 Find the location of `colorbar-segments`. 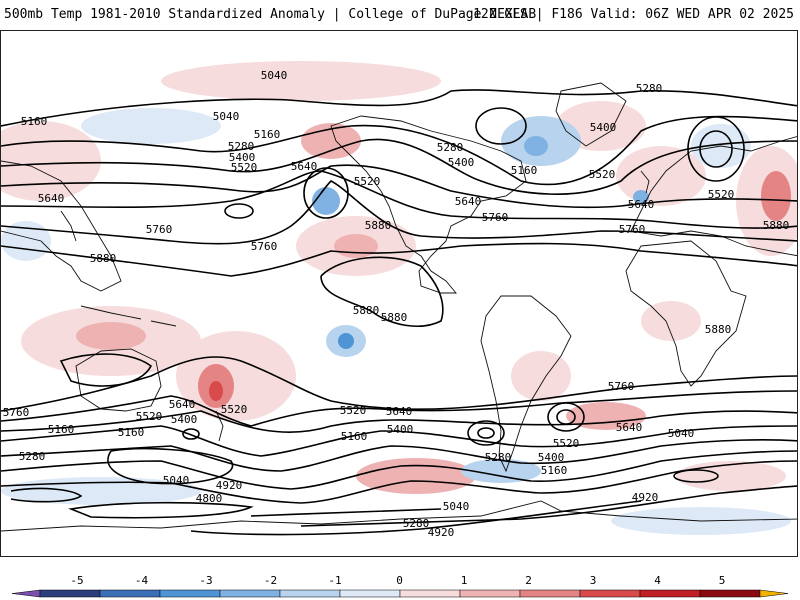

colorbar-segments is located at coordinates (400, 593).